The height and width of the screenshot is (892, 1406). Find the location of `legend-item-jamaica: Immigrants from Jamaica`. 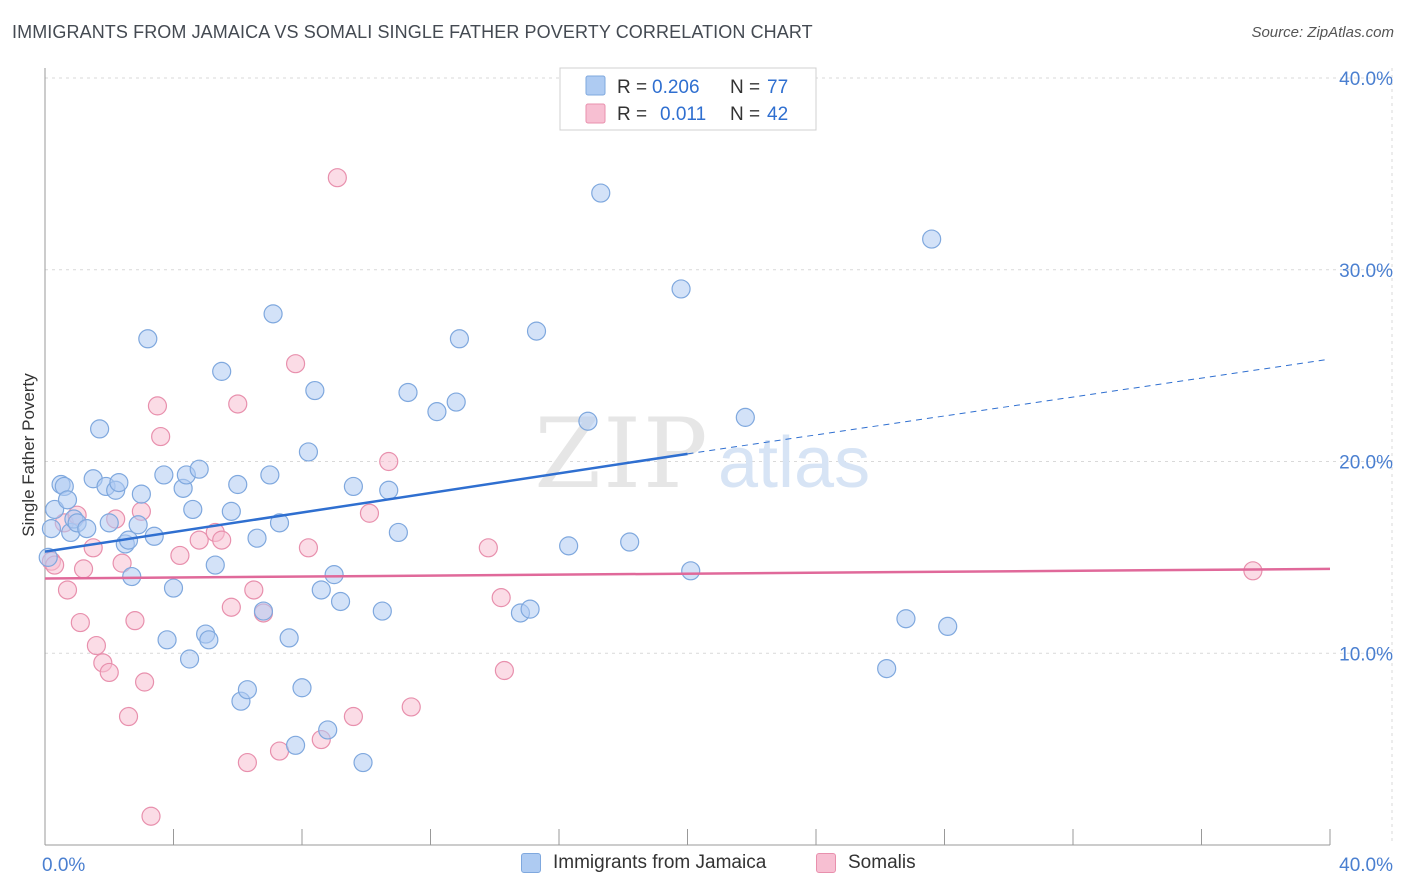

legend-item-jamaica: Immigrants from Jamaica is located at coordinates (643, 863).